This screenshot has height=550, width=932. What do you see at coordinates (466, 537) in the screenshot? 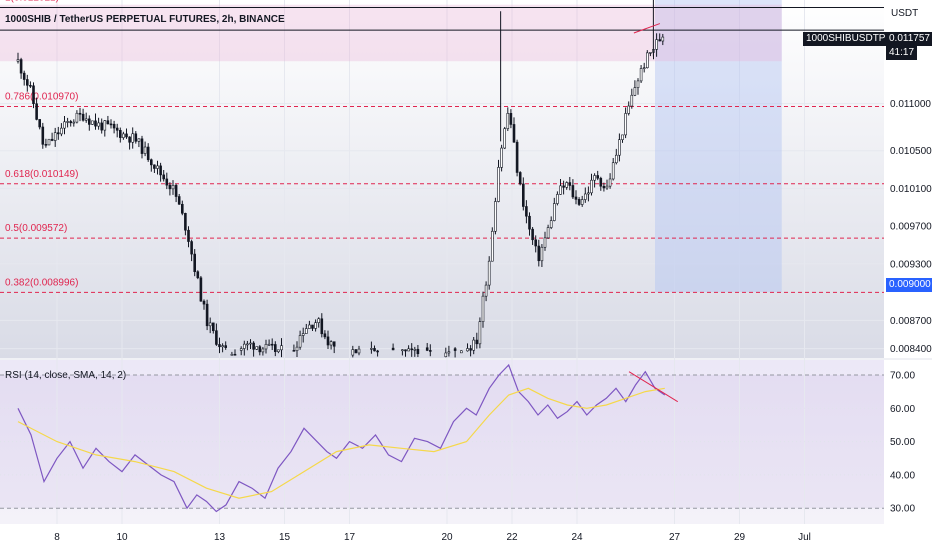
I see `time-axis-background` at bounding box center [466, 537].